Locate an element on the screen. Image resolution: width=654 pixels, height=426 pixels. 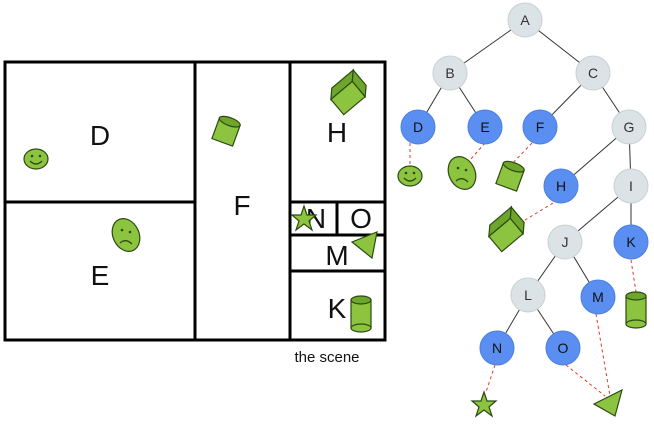
tree-node-label: K is located at coordinates (631, 242).